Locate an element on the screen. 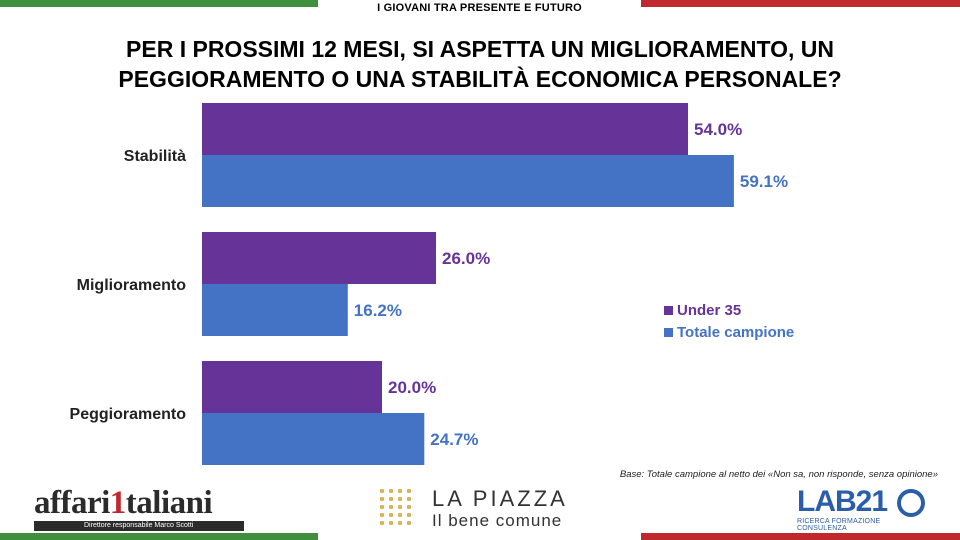 The height and width of the screenshot is (540, 960). lab21-subtitle: RICERCA FORMAZIONE CONSULENZA is located at coordinates (839, 525).